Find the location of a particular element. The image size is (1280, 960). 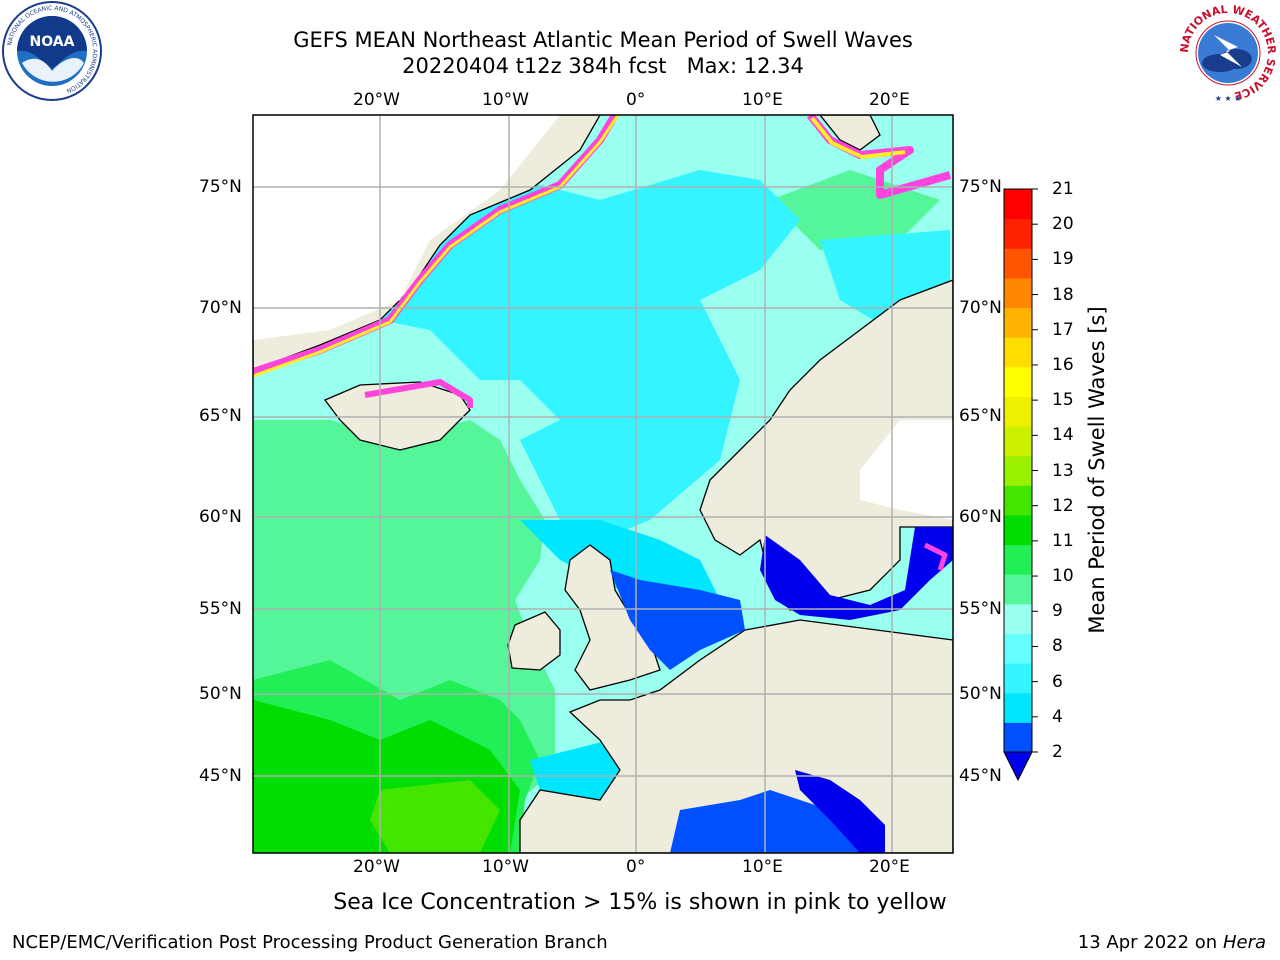

lon-tick-top: 0° is located at coordinates (636, 100).